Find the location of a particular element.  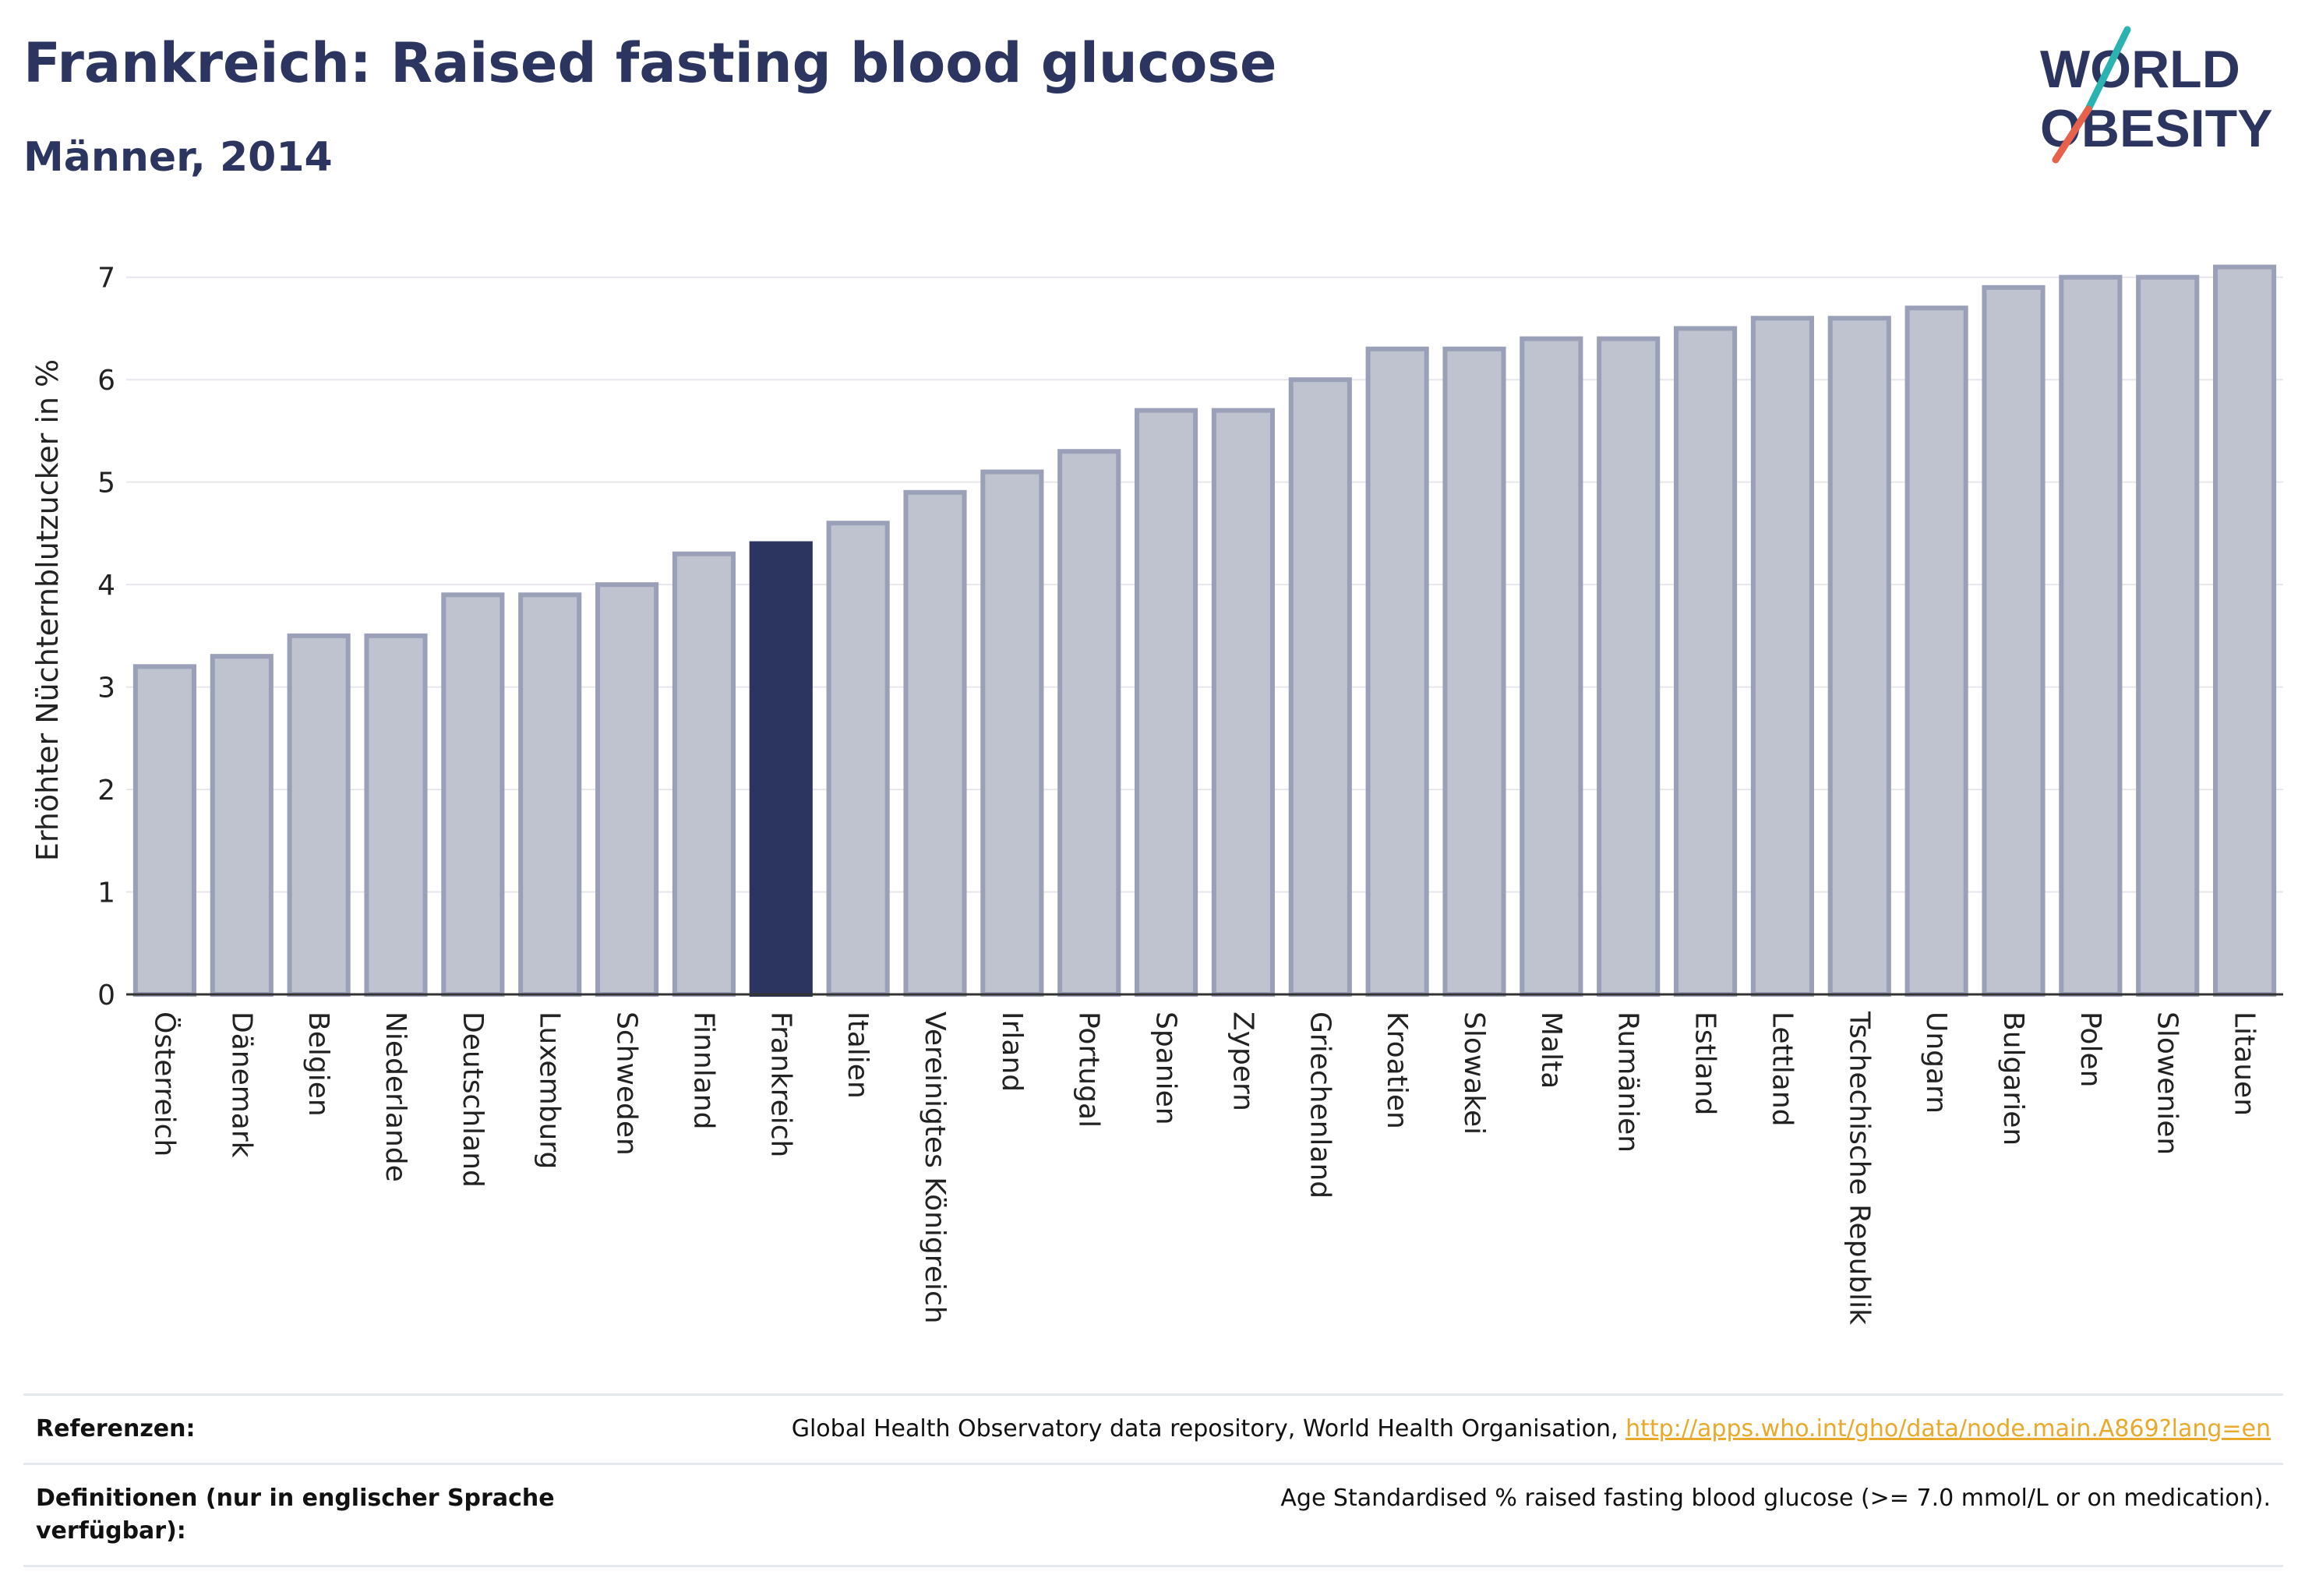

x-tick-label: Schweden is located at coordinates (627, 1084).